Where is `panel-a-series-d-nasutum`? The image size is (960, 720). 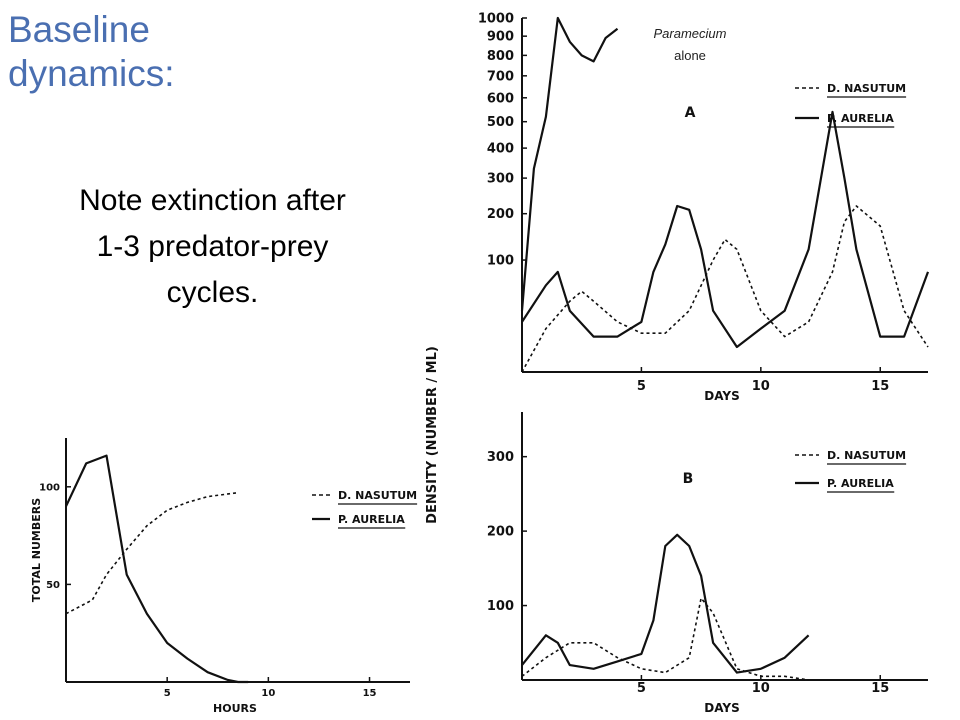 panel-a-series-d-nasutum is located at coordinates (725, 289).